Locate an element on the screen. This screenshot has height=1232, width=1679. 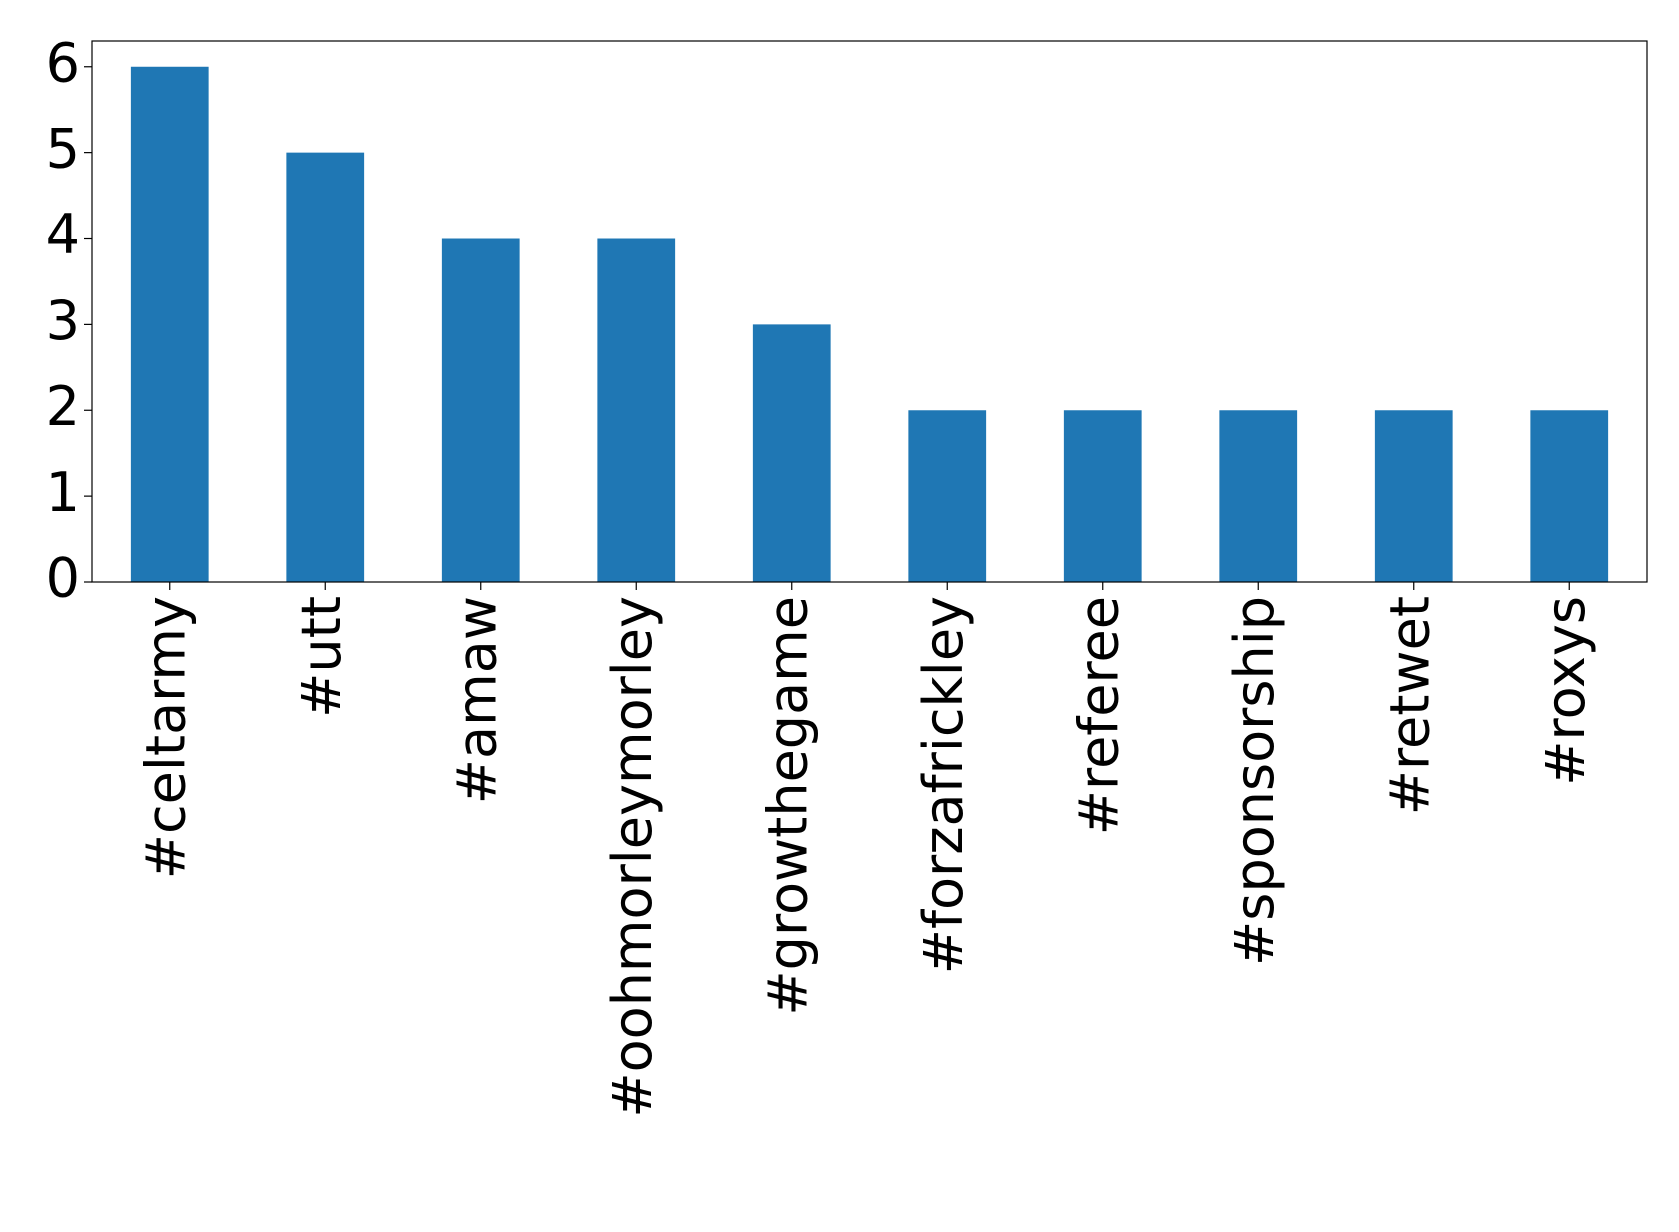
x-tick-label: #celtarmy is located at coordinates (165, 737).